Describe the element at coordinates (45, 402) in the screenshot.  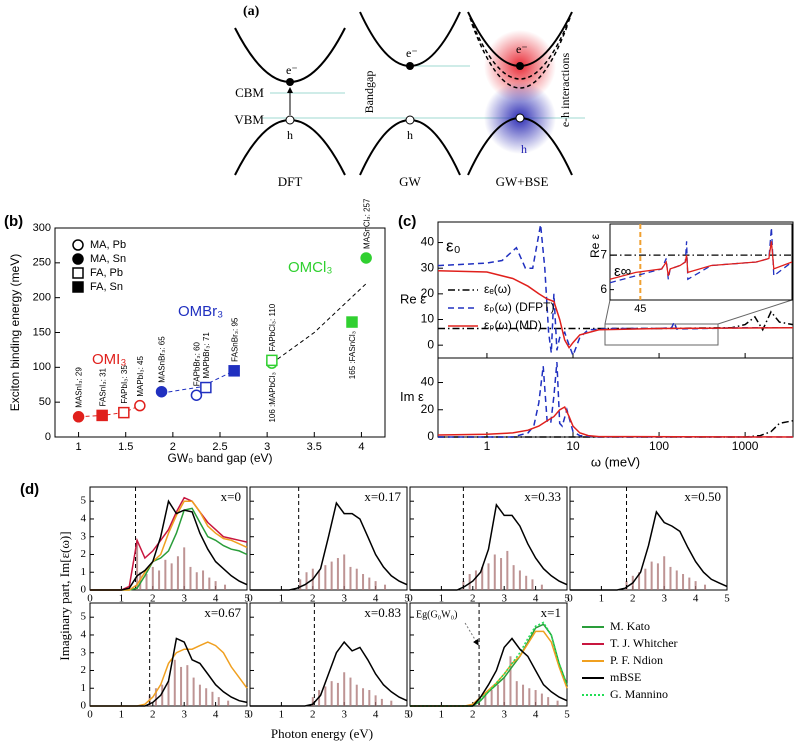
I see `y-tick-label: 50` at that location.